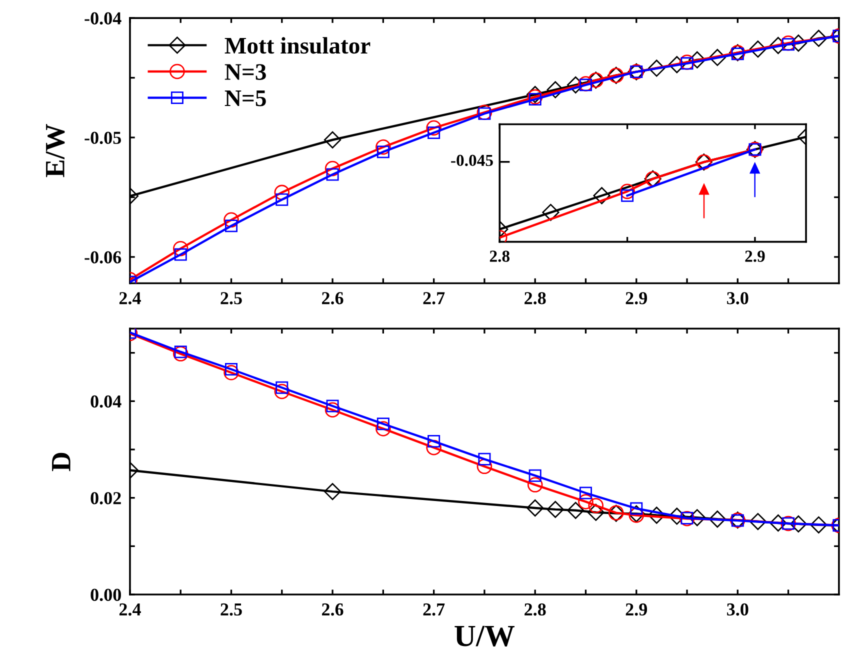 Image resolution: width=844 pixels, height=668 pixels. What do you see at coordinates (102, 138) in the screenshot?
I see `y-tick-label: -0.05` at bounding box center [102, 138].